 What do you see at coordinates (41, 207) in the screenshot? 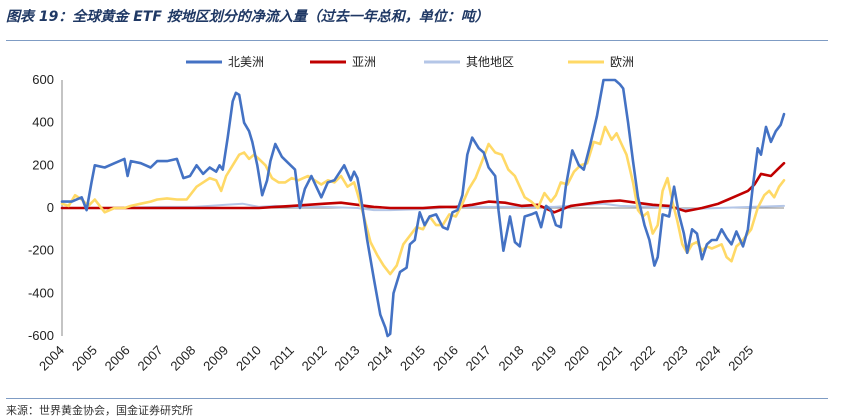
I see `y-tick-labels: -600 -400 -200 0 200 400 600` at bounding box center [41, 207].